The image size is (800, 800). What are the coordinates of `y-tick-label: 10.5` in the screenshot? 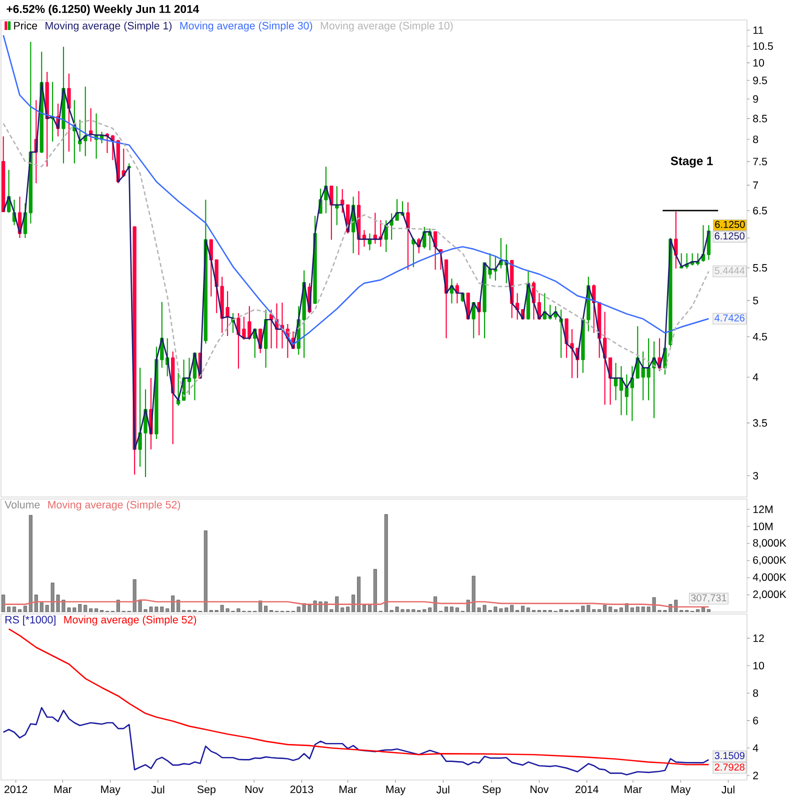 It's located at (763, 46).